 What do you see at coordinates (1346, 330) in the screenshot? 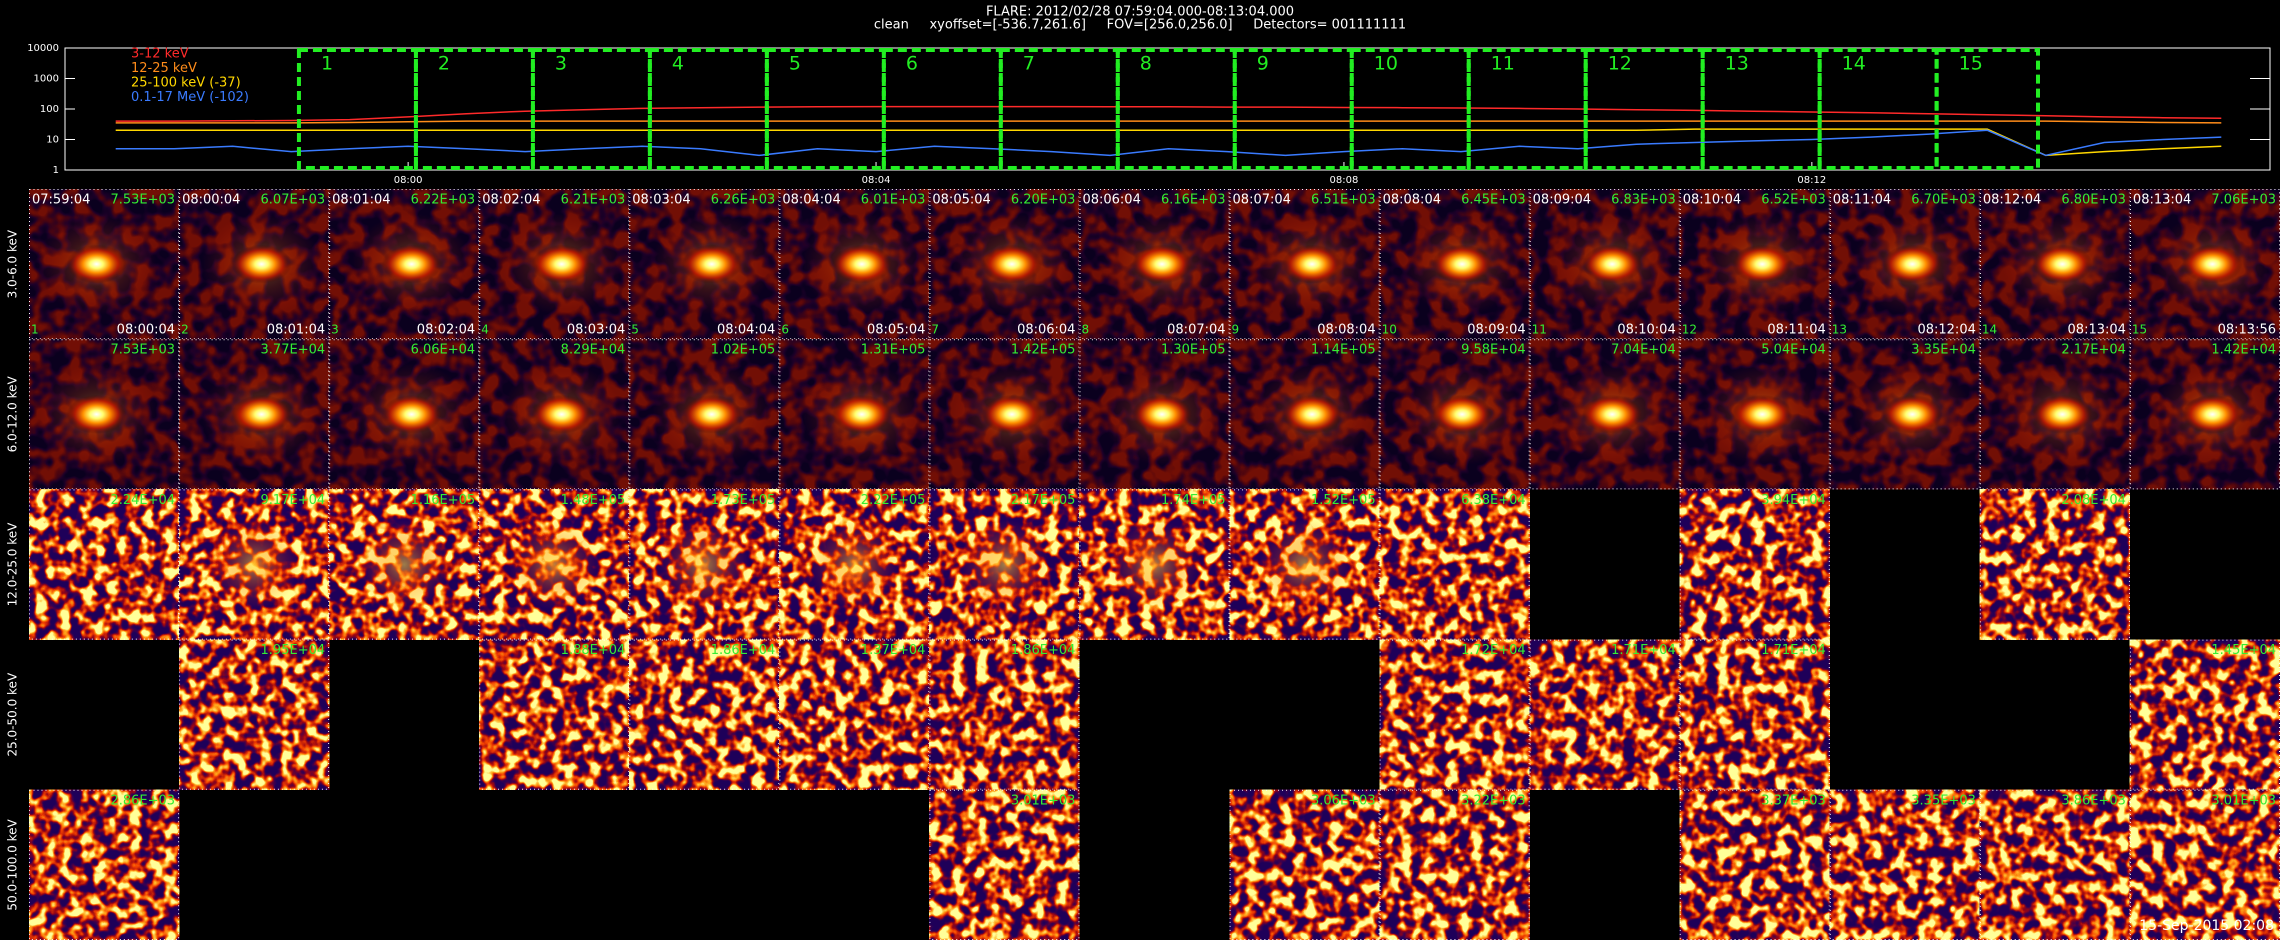
I see `end-time: 08:08:04` at bounding box center [1346, 330].